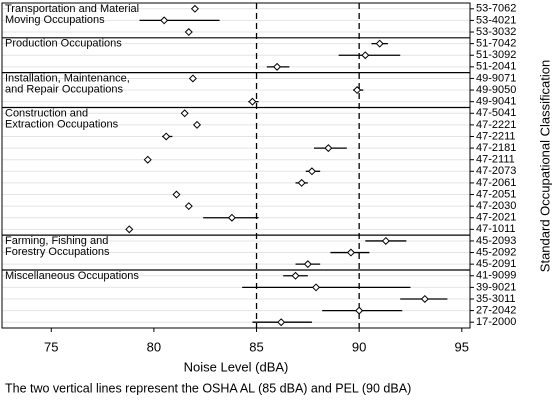  Describe the element at coordinates (496, 136) in the screenshot. I see `y-tick-label: 47-2211` at that location.